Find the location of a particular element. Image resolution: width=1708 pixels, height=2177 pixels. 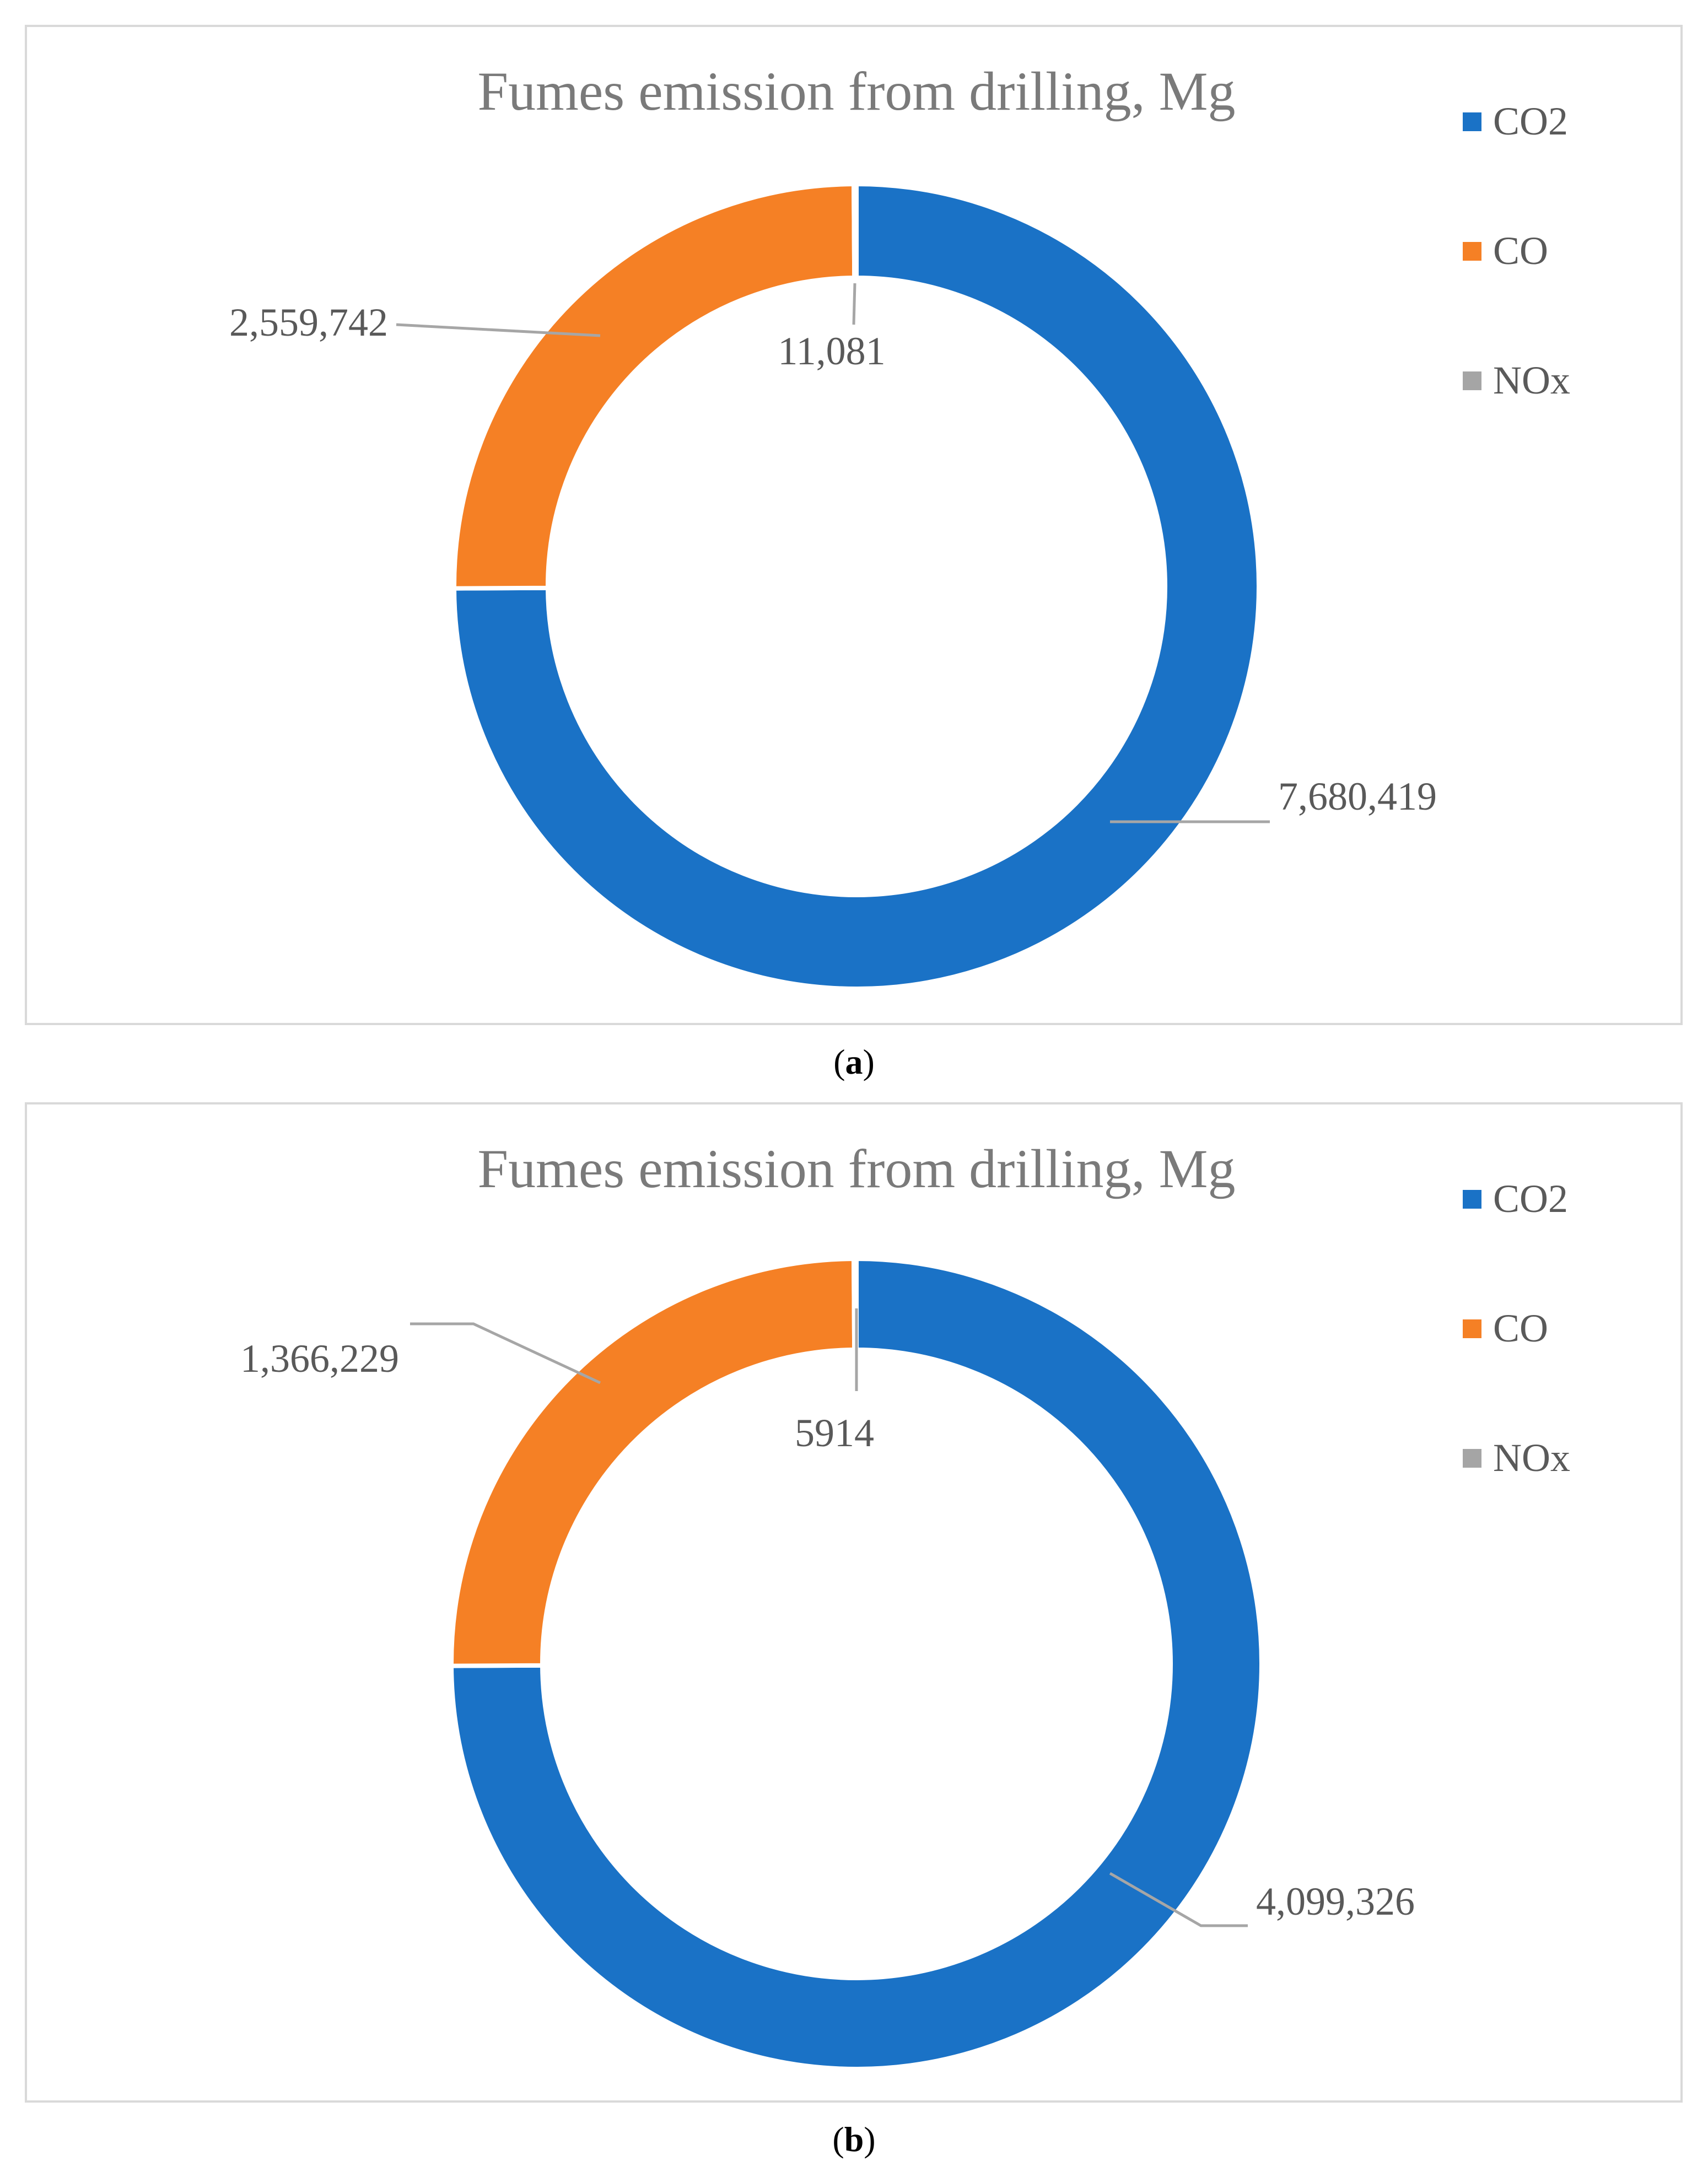

data-label-co: 2,559,742 is located at coordinates (308, 322).